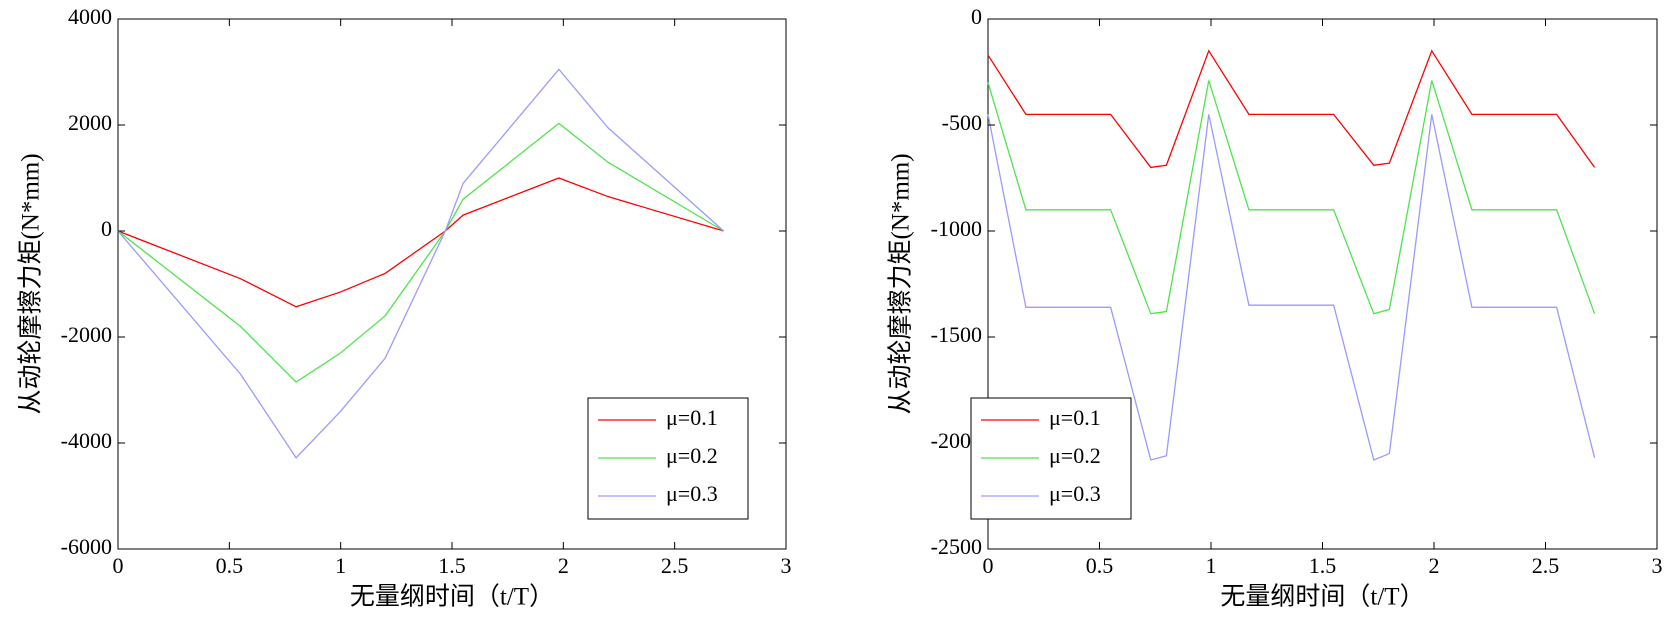 Image resolution: width=1679 pixels, height=626 pixels. What do you see at coordinates (956, 228) in the screenshot?
I see `y-tick-label: -1000` at bounding box center [956, 228].